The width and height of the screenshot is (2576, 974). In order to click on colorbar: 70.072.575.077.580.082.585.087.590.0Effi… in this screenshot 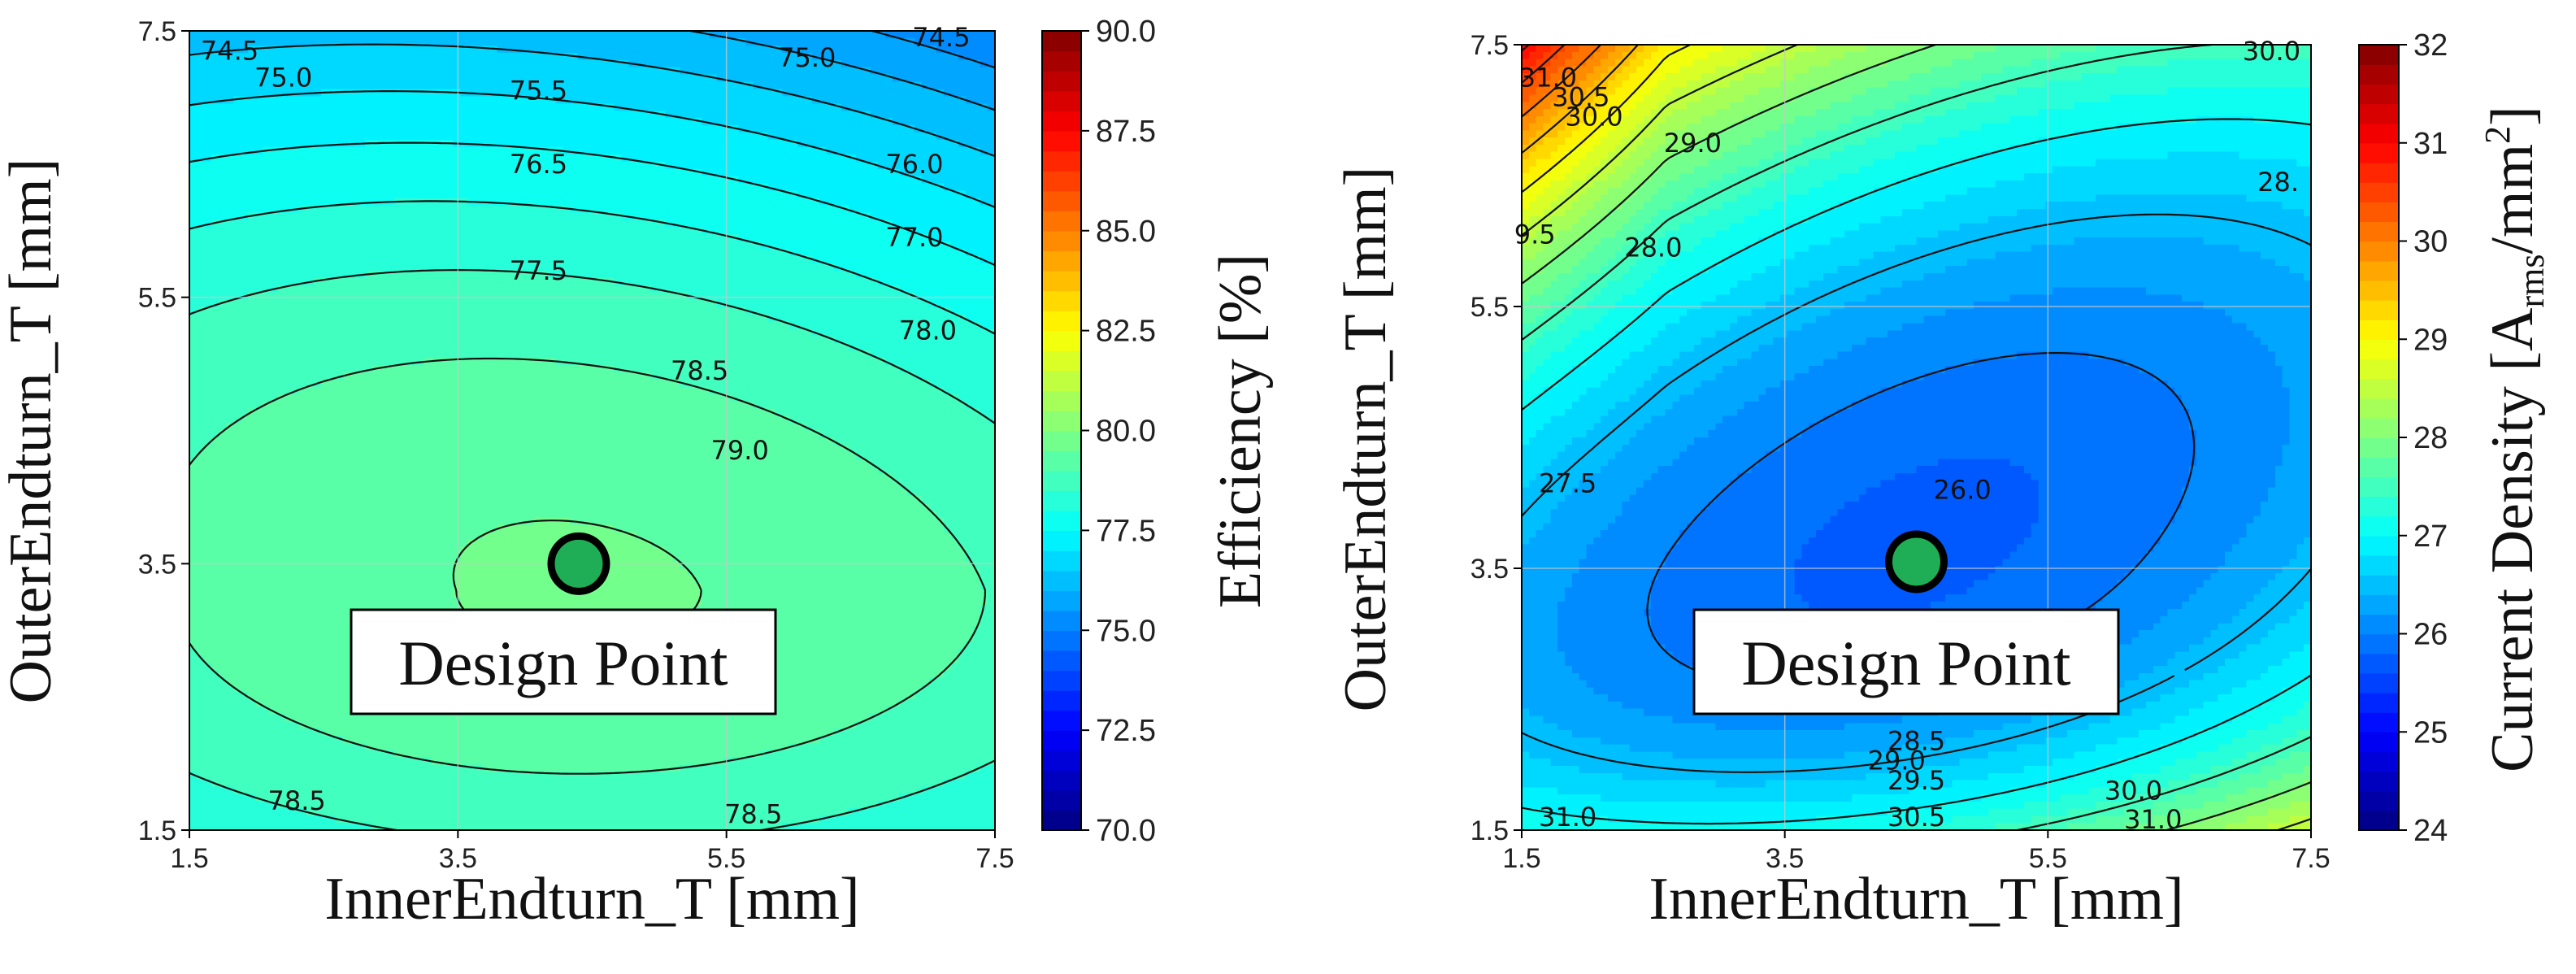, I will do `click(1158, 432)`.